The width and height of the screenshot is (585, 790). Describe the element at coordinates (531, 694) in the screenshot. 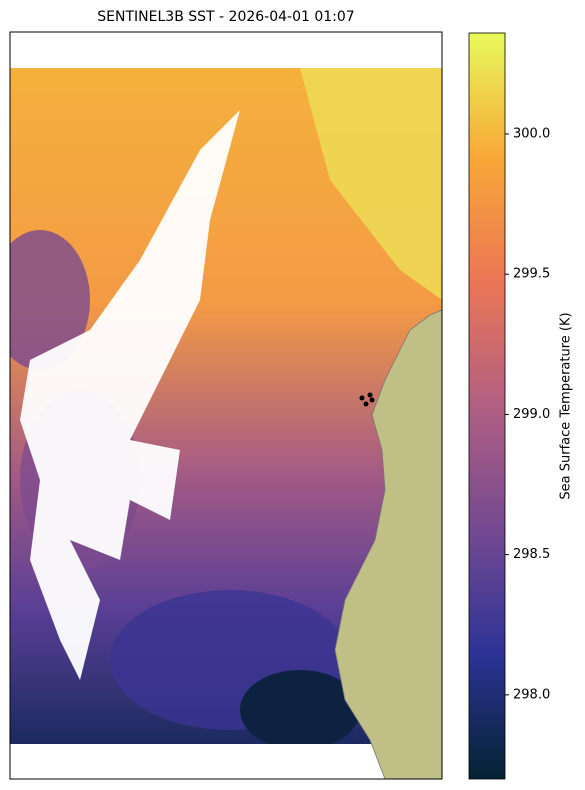

I see `colorbar-tick-label: 298.0` at that location.